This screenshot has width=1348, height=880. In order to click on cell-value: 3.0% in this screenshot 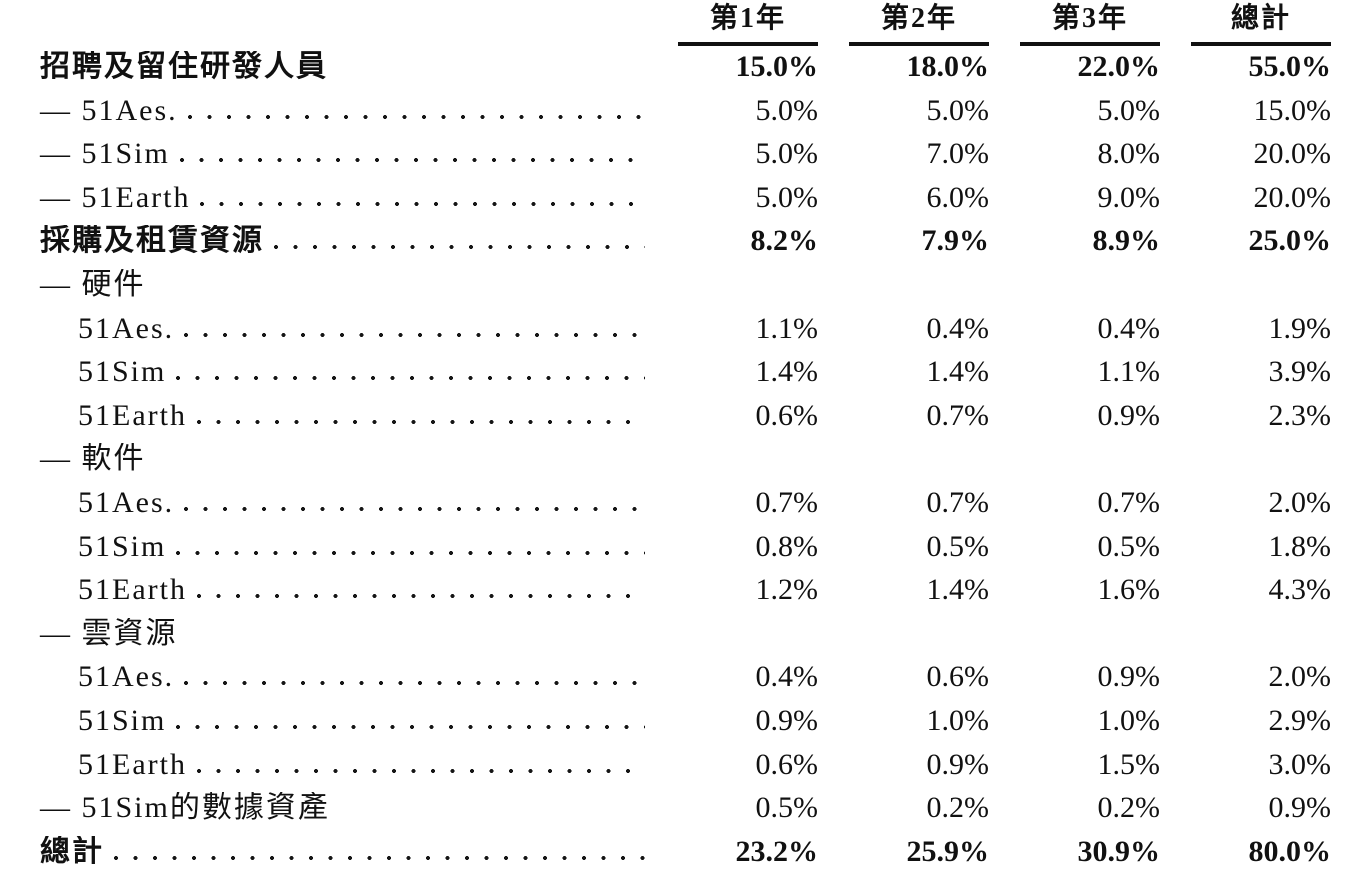, I will do `click(1300, 764)`.